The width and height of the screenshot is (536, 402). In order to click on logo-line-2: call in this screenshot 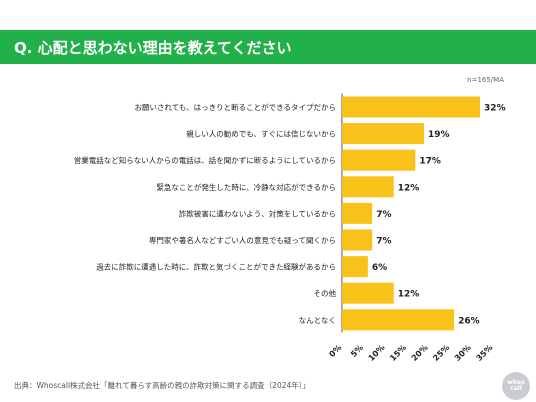, I will do `click(516, 388)`.